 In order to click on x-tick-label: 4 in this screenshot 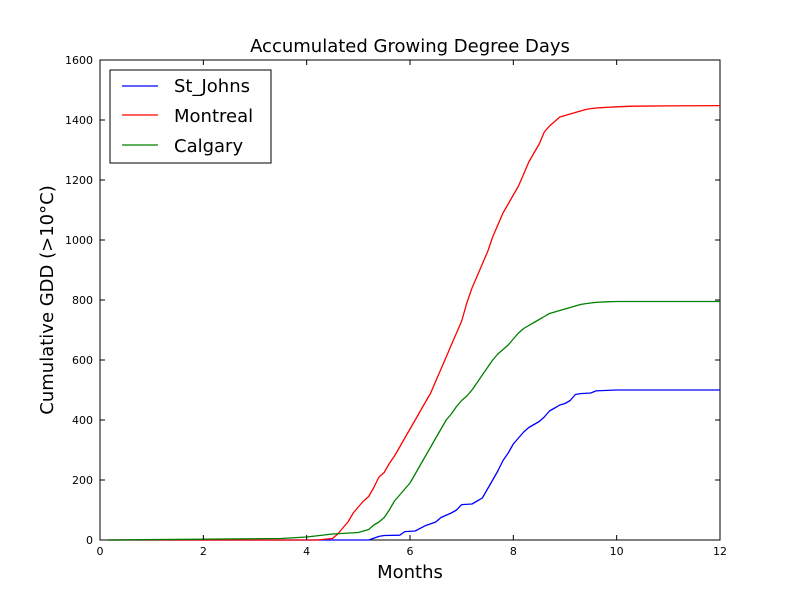, I will do `click(306, 551)`.